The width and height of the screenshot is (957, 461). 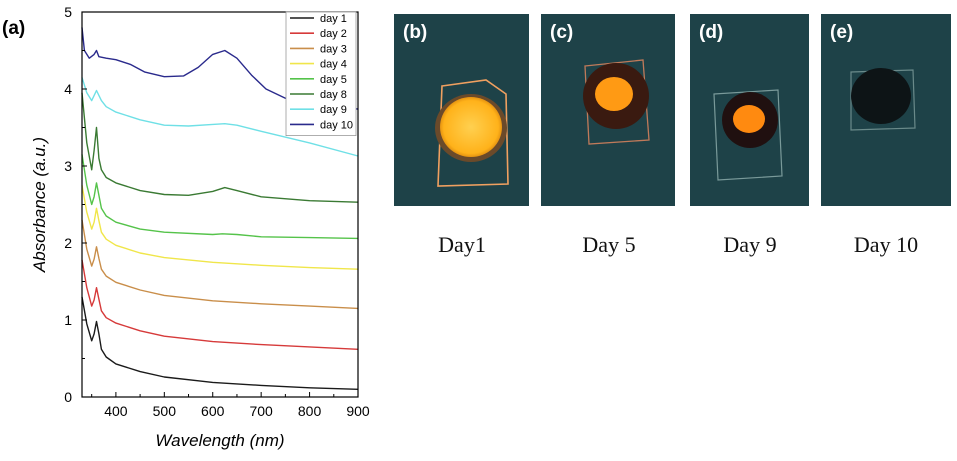 I want to click on legend-label: day 2, so click(x=333, y=34).